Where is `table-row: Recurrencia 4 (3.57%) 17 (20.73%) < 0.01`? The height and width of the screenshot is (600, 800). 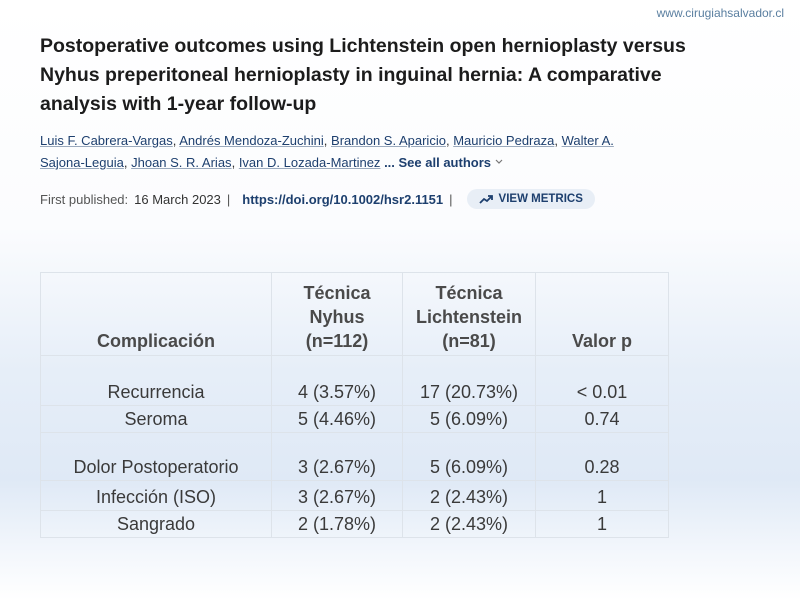 table-row: Recurrencia 4 (3.57%) 17 (20.73%) < 0.01 is located at coordinates (354, 380).